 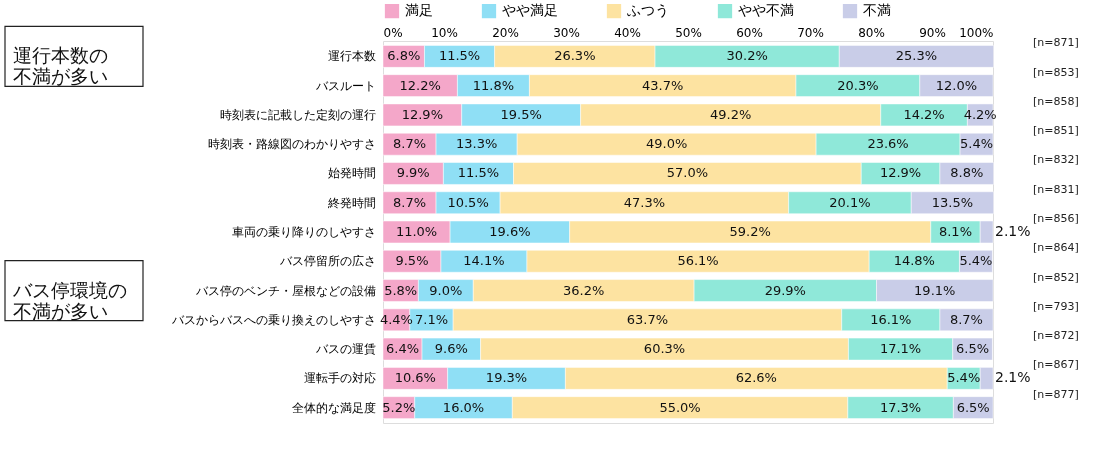 What do you see at coordinates (327, 261) in the screenshot?
I see `y-tick-label: バス停留所の広さ` at bounding box center [327, 261].